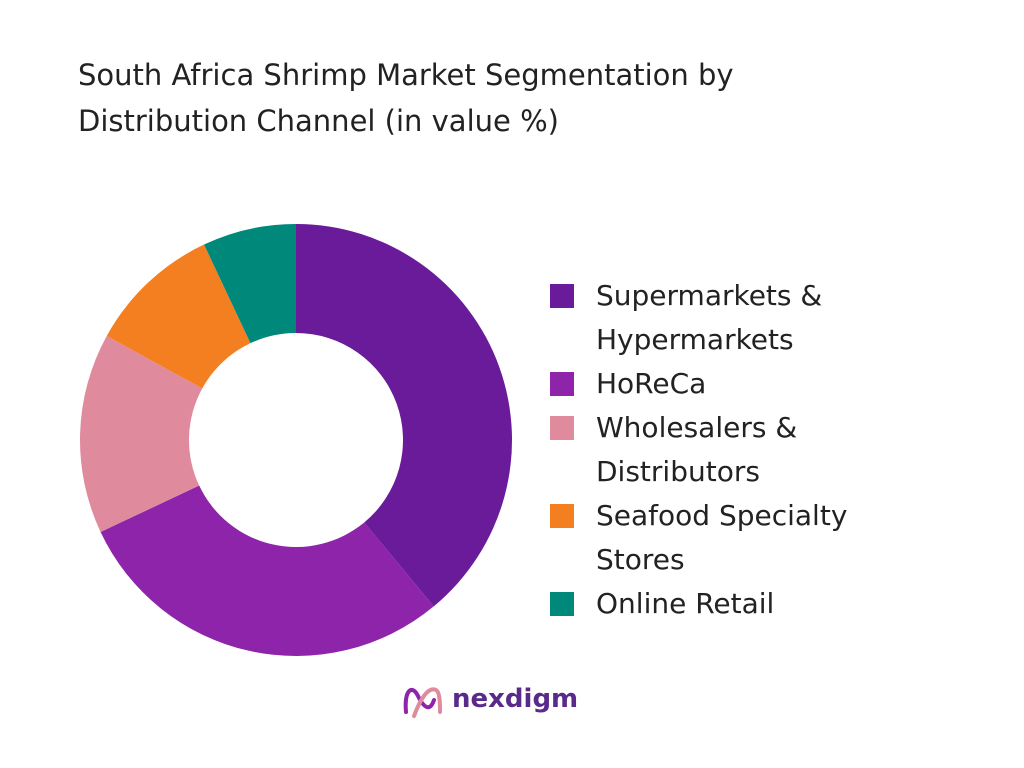 The image size is (1024, 768). Describe the element at coordinates (709, 317) in the screenshot. I see `legend-label: Supermarkets & Hypermarkets` at that location.